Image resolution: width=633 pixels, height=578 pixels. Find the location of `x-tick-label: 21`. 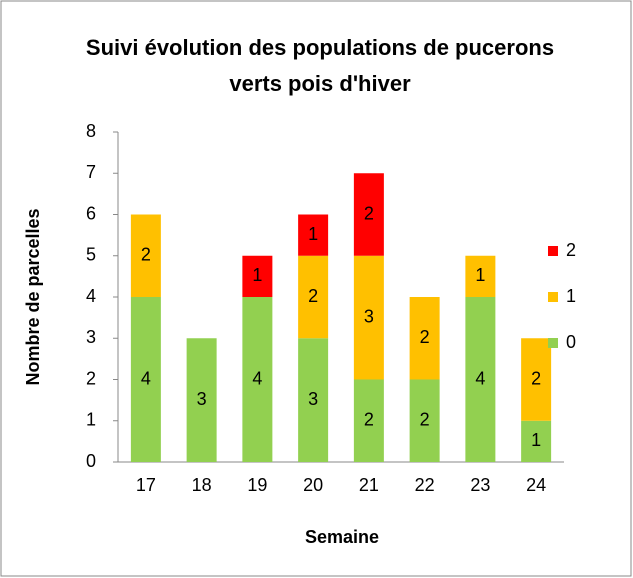

x-tick-label: 21 is located at coordinates (369, 485).